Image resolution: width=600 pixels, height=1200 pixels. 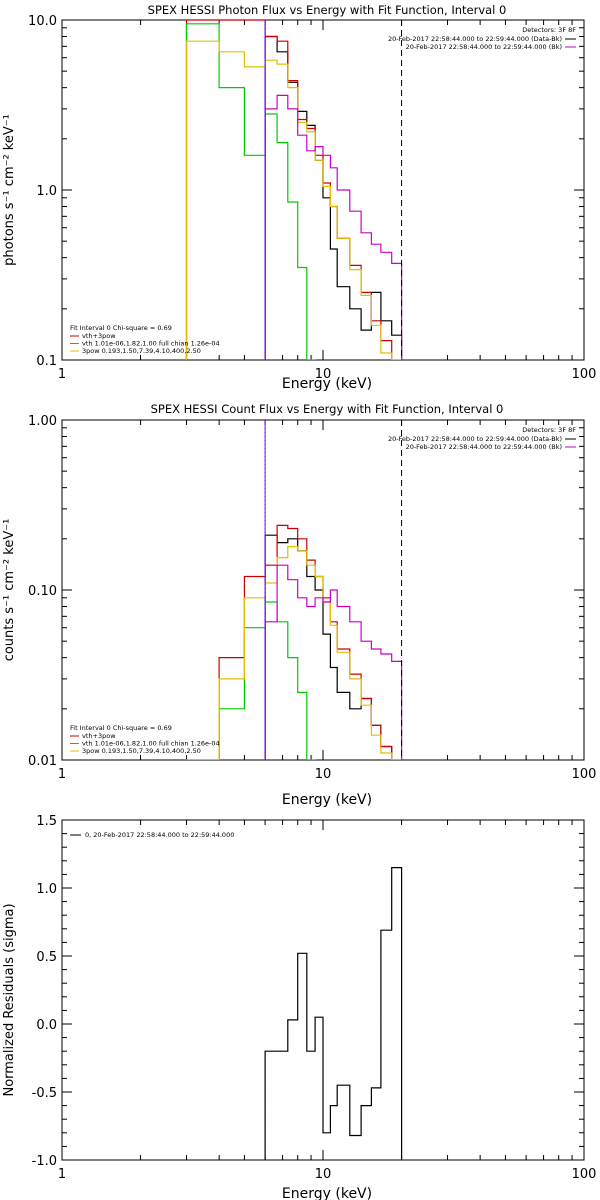 What do you see at coordinates (46, 1025) in the screenshot?
I see `residuals-ytick-label: 0.0` at bounding box center [46, 1025].